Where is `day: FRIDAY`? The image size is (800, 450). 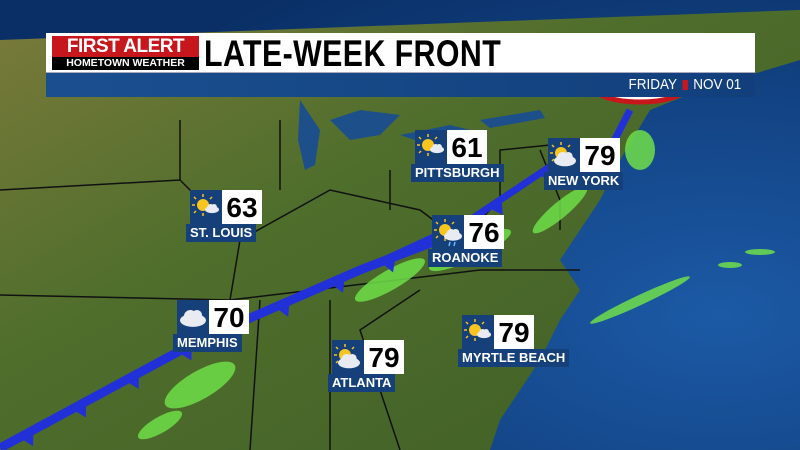 day: FRIDAY is located at coordinates (652, 84).